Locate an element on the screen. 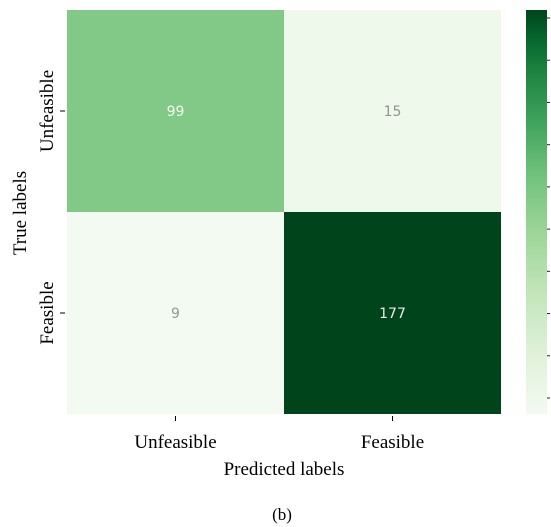 Image resolution: width=551 pixels, height=527 pixels. figure-caption: (b) is located at coordinates (282, 514).